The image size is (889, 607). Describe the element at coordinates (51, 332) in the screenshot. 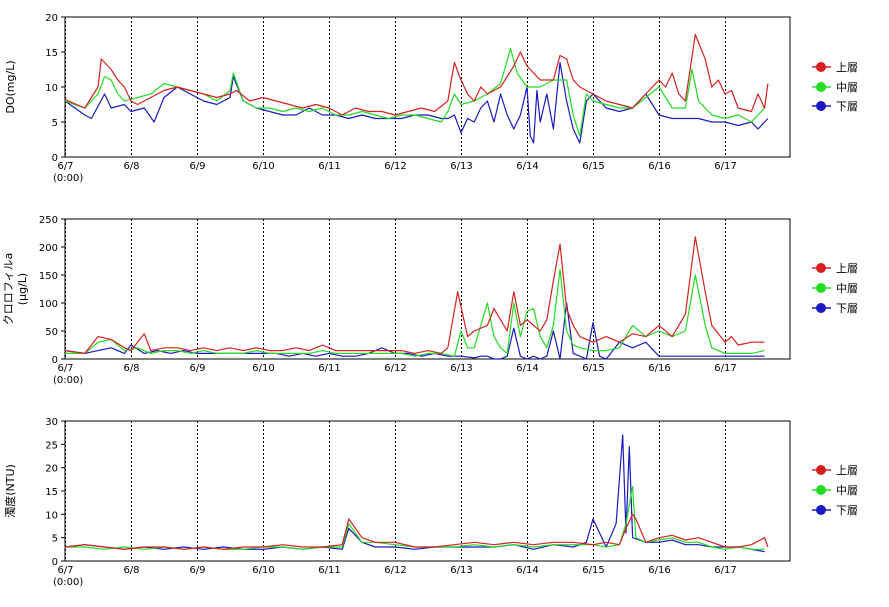

I see `y-tick-label: 50` at that location.